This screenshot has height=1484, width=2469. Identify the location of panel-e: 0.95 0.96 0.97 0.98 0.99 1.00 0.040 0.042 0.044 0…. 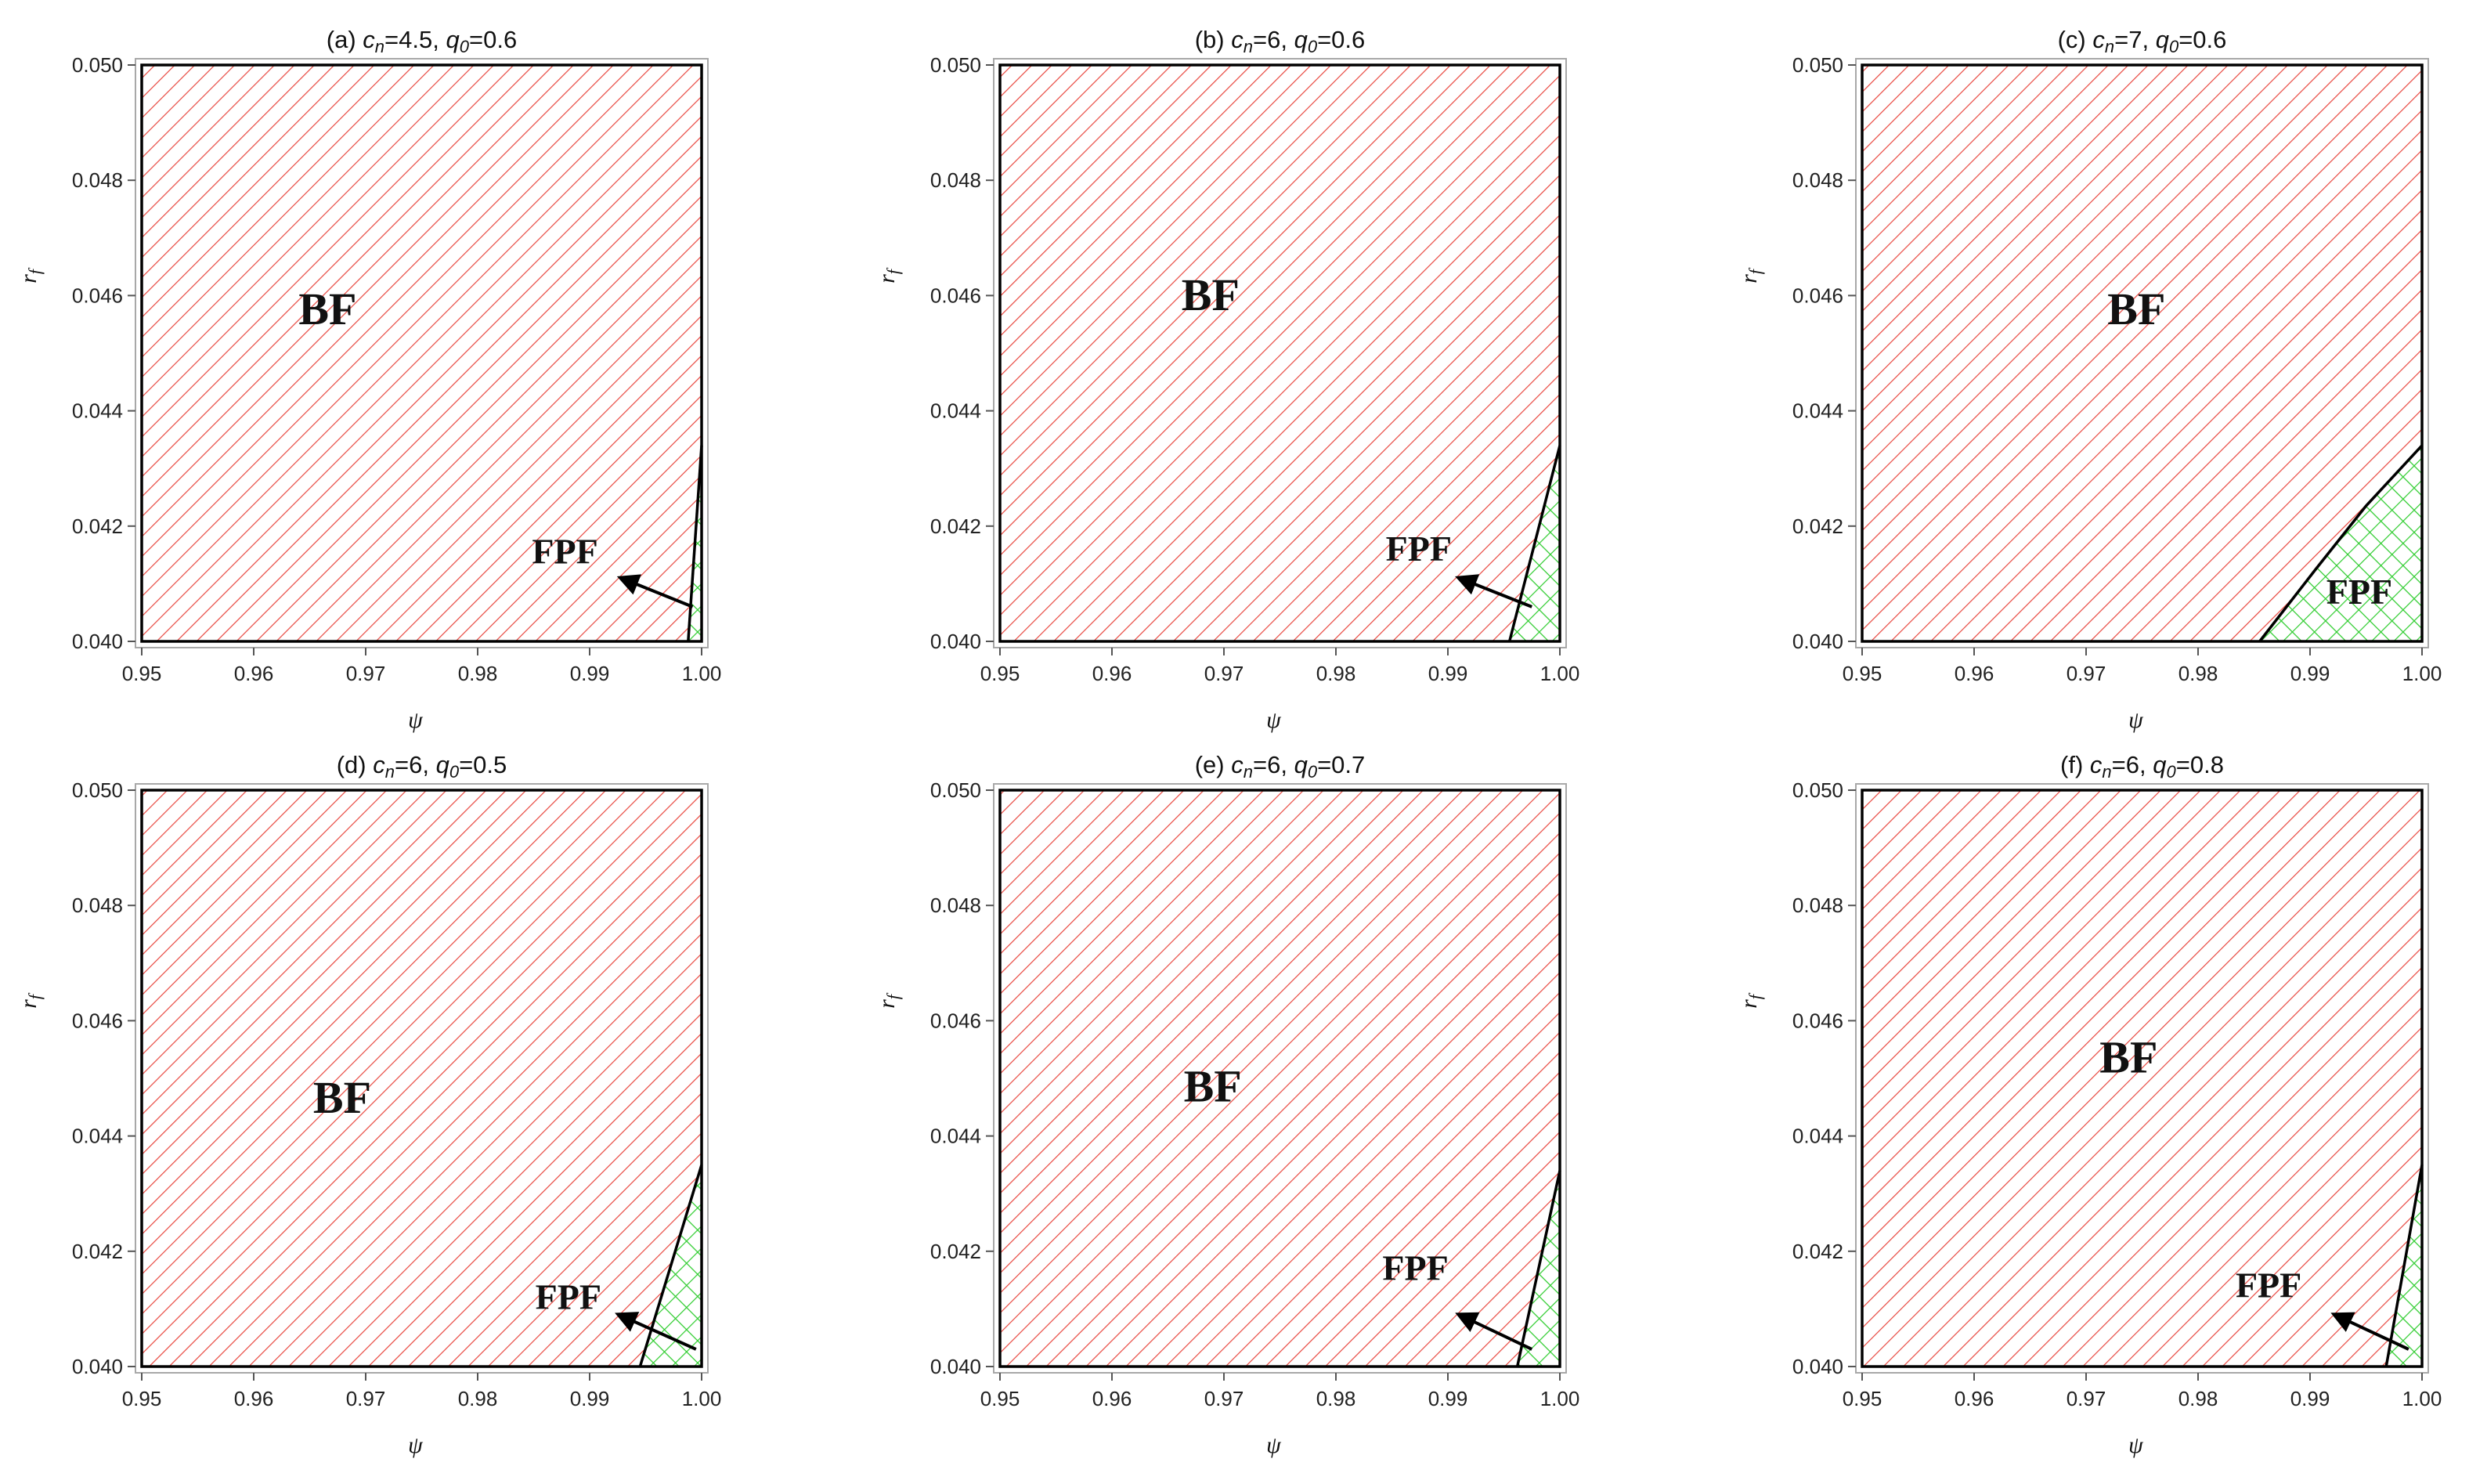
(1226, 1104).